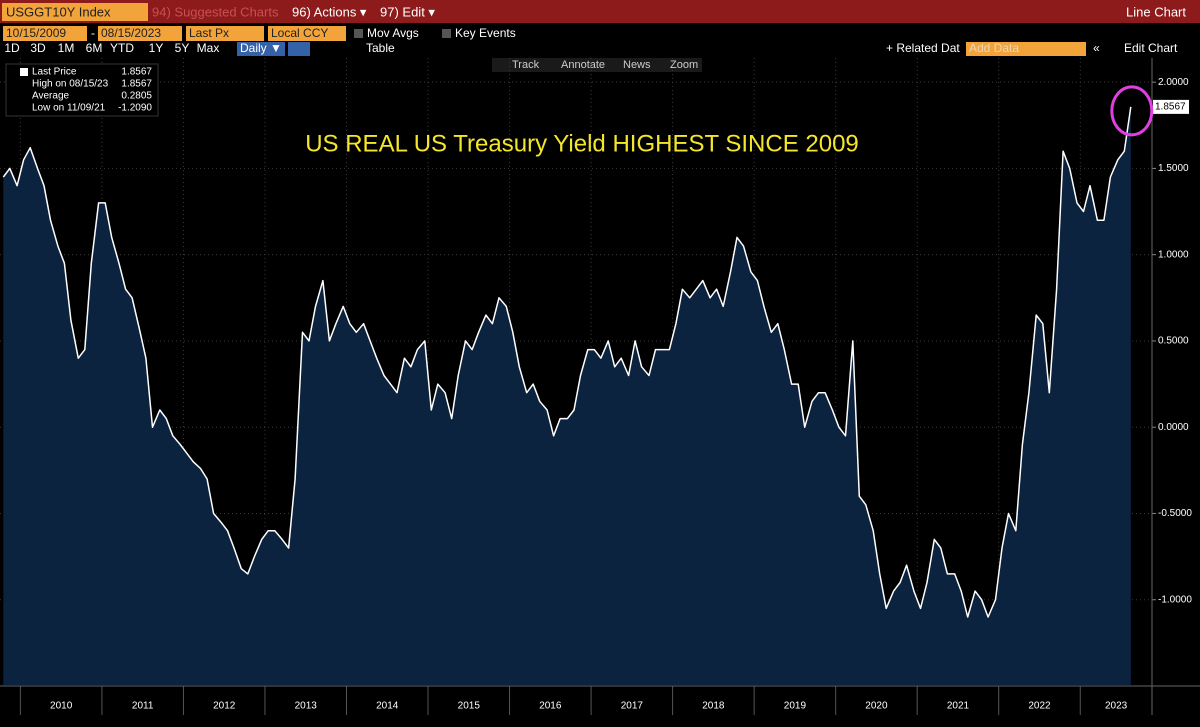  Describe the element at coordinates (1132, 111) in the screenshot. I see `highlight-circle` at that location.